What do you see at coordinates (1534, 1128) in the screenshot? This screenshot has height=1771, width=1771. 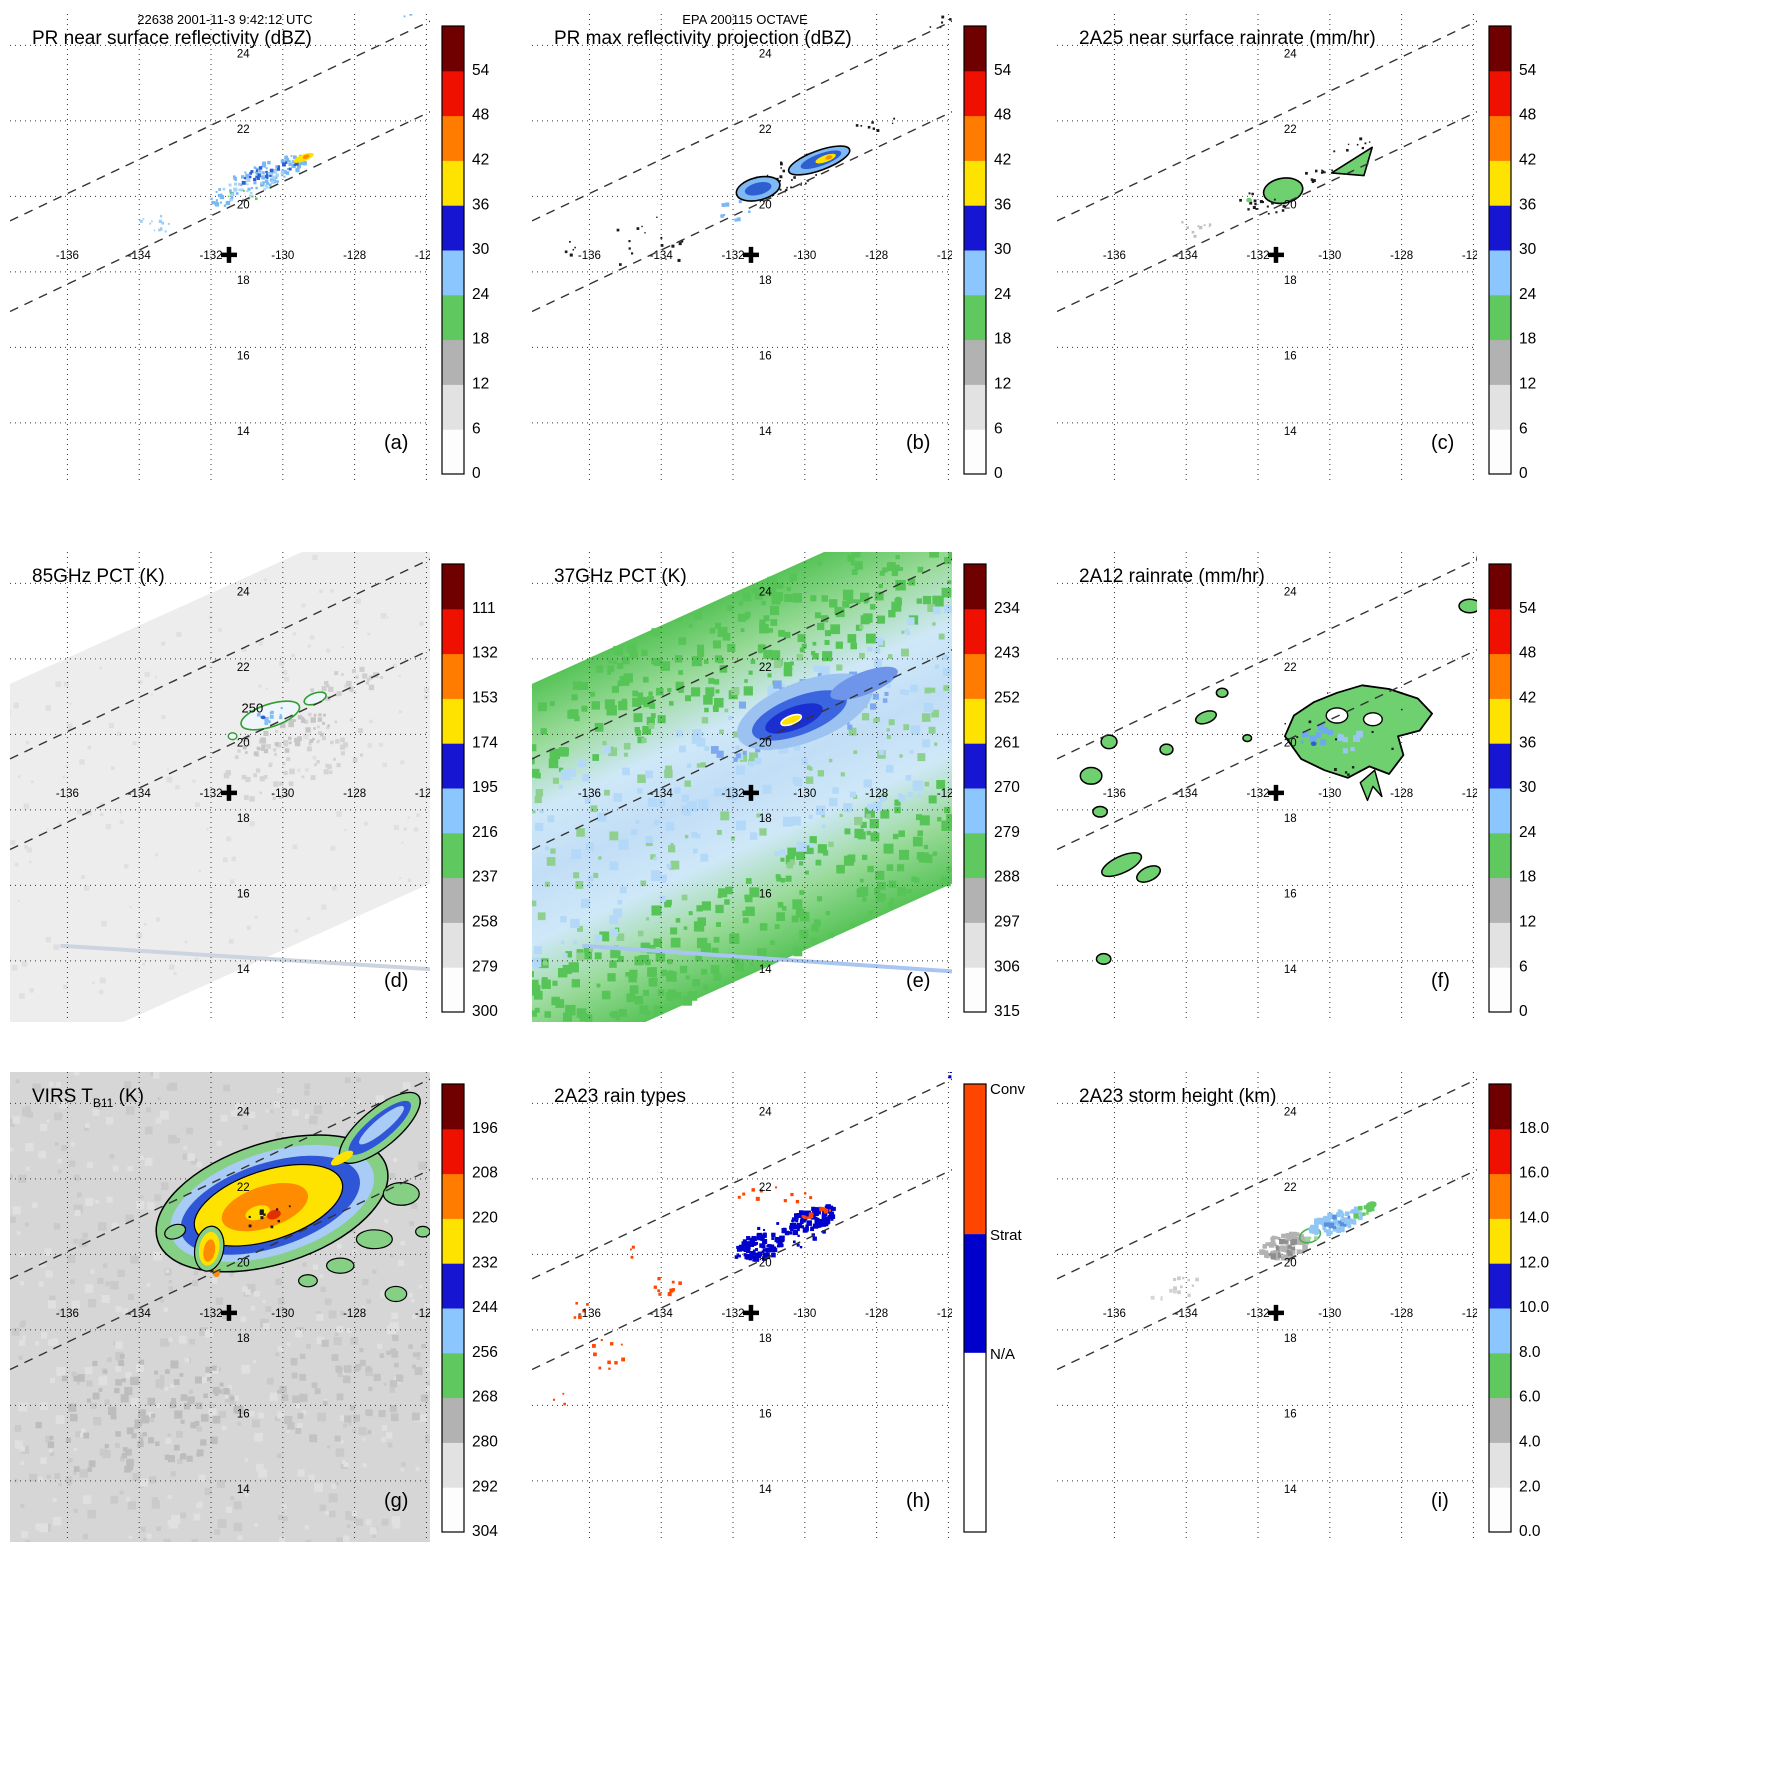 I see `svg-text: 18.0` at bounding box center [1534, 1128].